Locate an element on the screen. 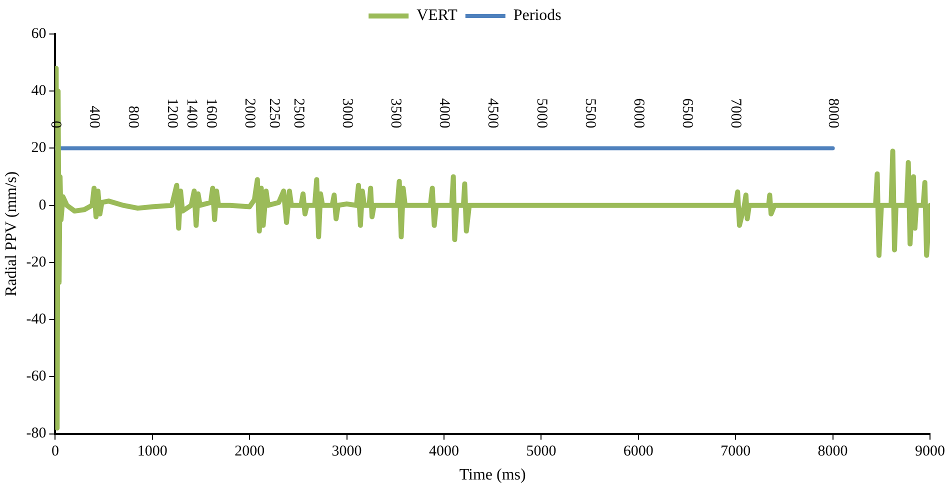 The image size is (948, 487). annotation: 5000 is located at coordinates (541, 113).